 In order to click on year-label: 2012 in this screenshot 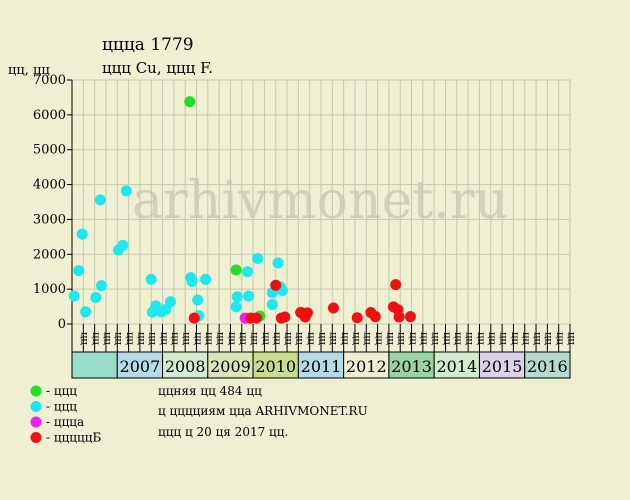, I will do `click(366, 366)`.